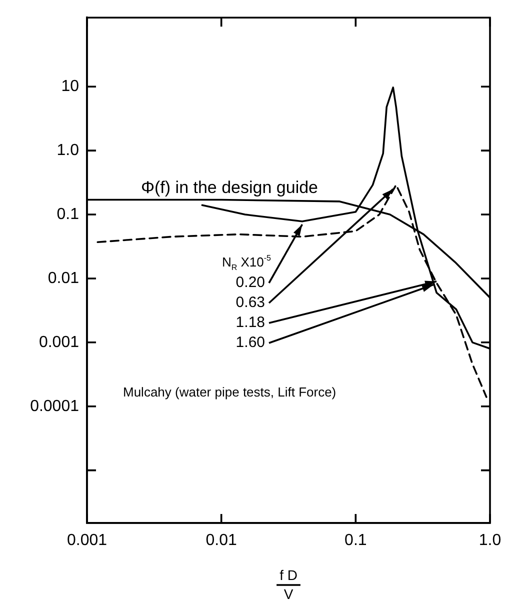 This screenshot has width=511, height=613. What do you see at coordinates (68, 150) in the screenshot?
I see `y-tick-label: 1.0` at bounding box center [68, 150].